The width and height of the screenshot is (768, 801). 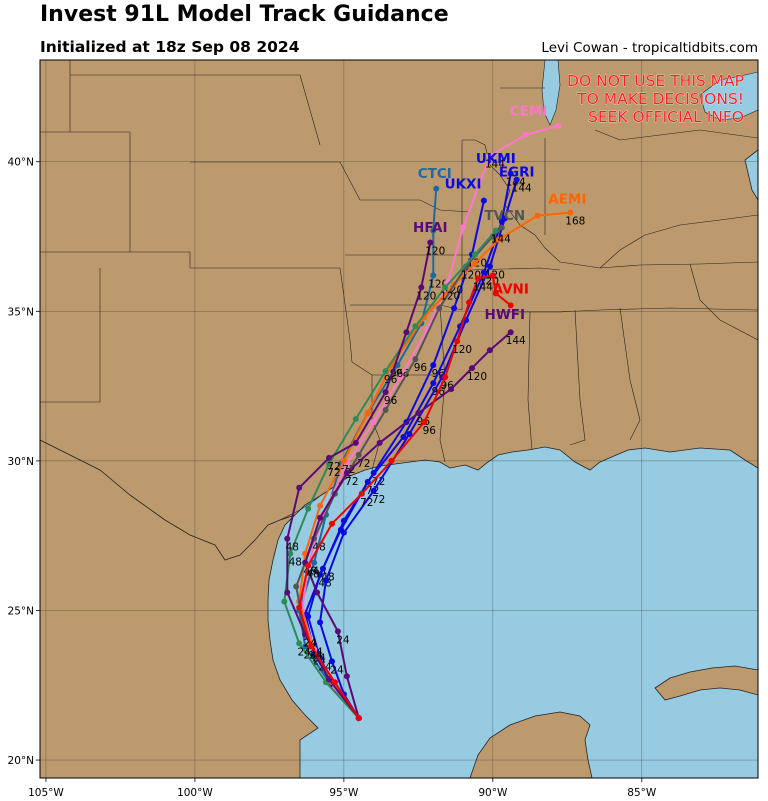 I want to click on lat-tick-label: 20°N, so click(x=21, y=761).